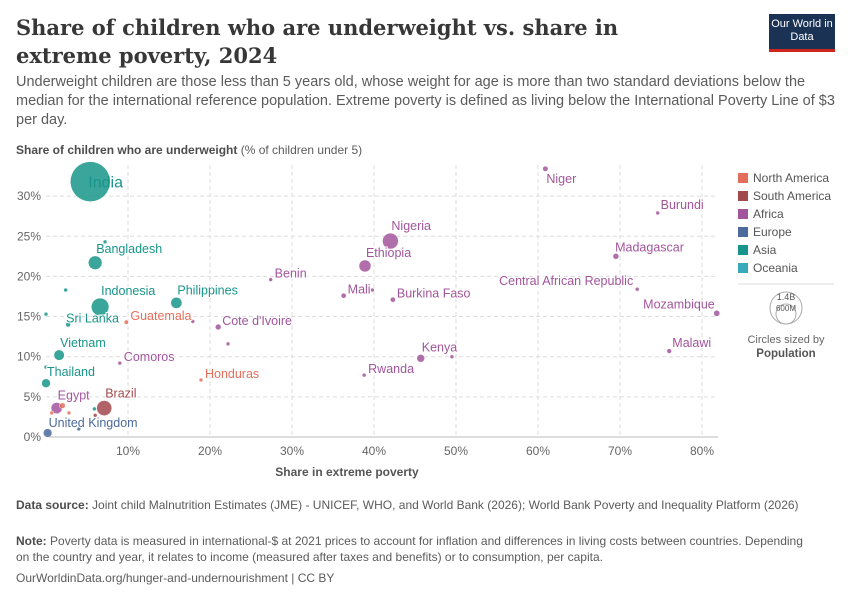 This screenshot has height=600, width=850. What do you see at coordinates (129, 249) in the screenshot?
I see `point-label: Bangladesh` at bounding box center [129, 249].